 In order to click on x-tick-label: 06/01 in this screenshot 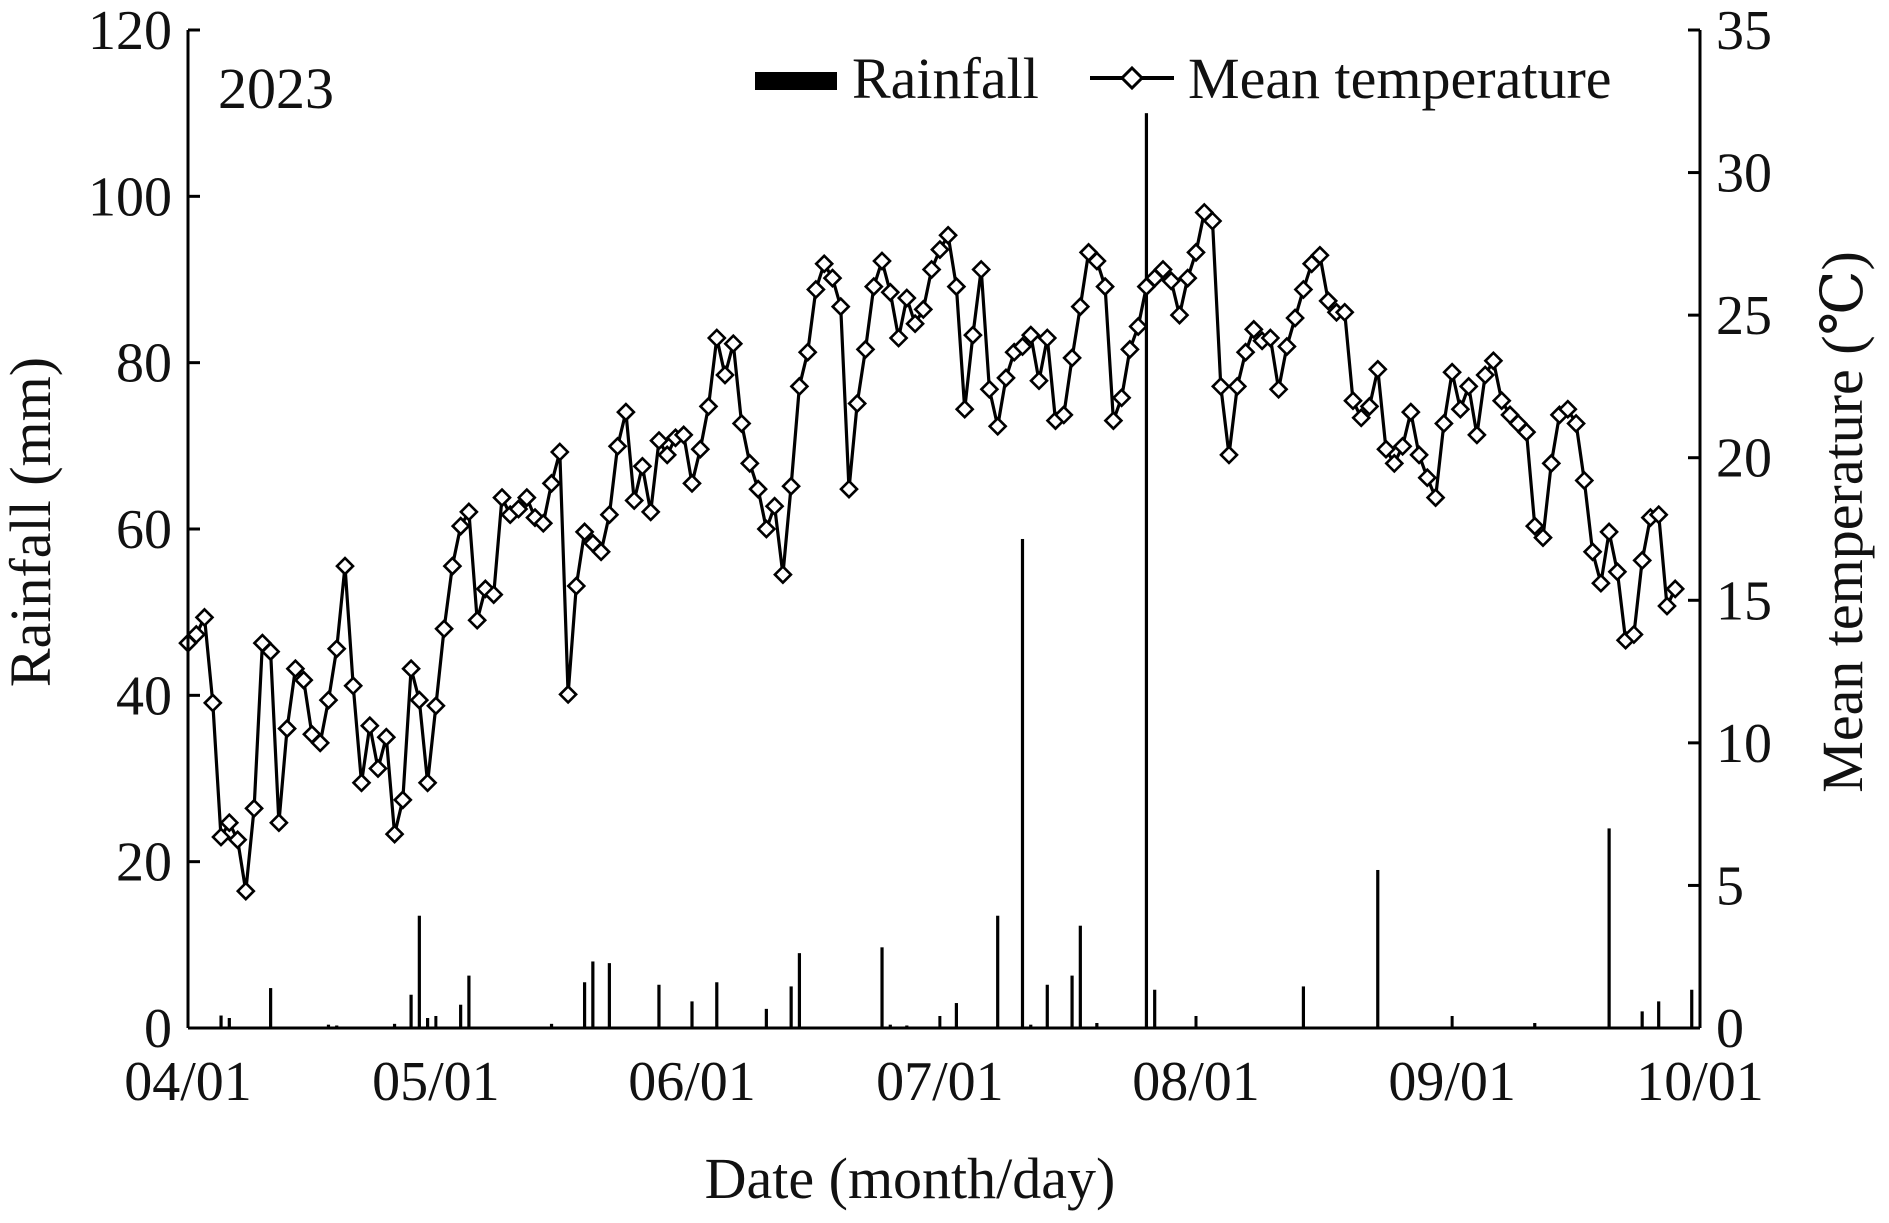, I will do `click(692, 1082)`.